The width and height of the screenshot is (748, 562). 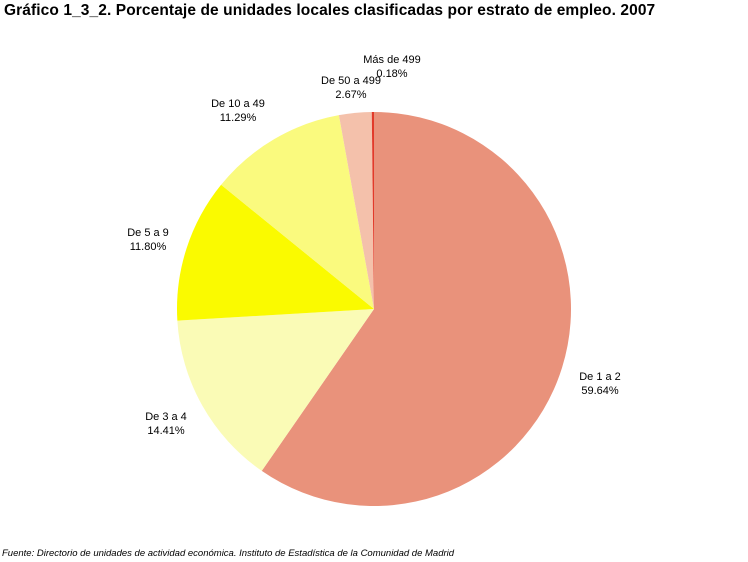 What do you see at coordinates (600, 377) in the screenshot?
I see `slice-category-label: De 1 a 2` at bounding box center [600, 377].